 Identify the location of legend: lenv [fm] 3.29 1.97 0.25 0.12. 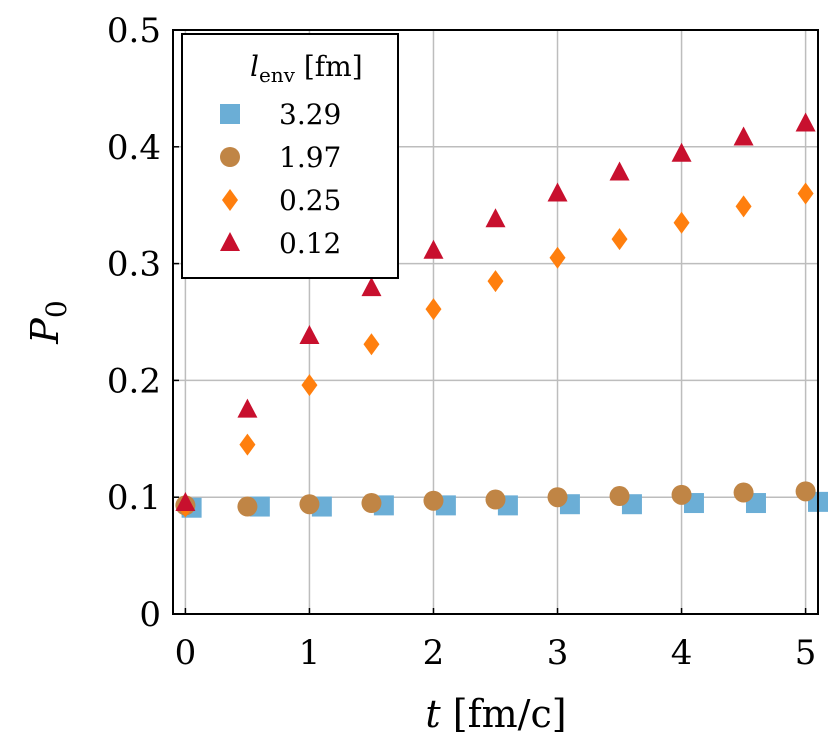
(290, 156).